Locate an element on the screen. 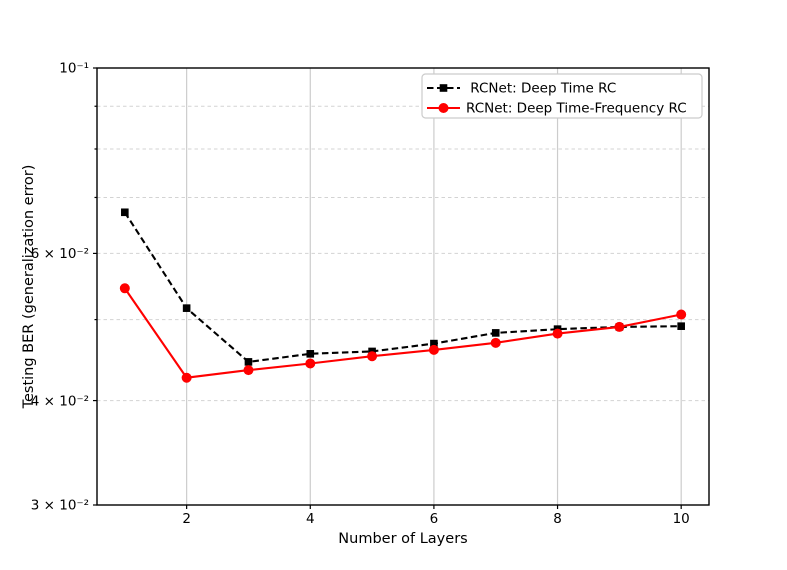 The image size is (787, 570). legend-box is located at coordinates (562, 96).